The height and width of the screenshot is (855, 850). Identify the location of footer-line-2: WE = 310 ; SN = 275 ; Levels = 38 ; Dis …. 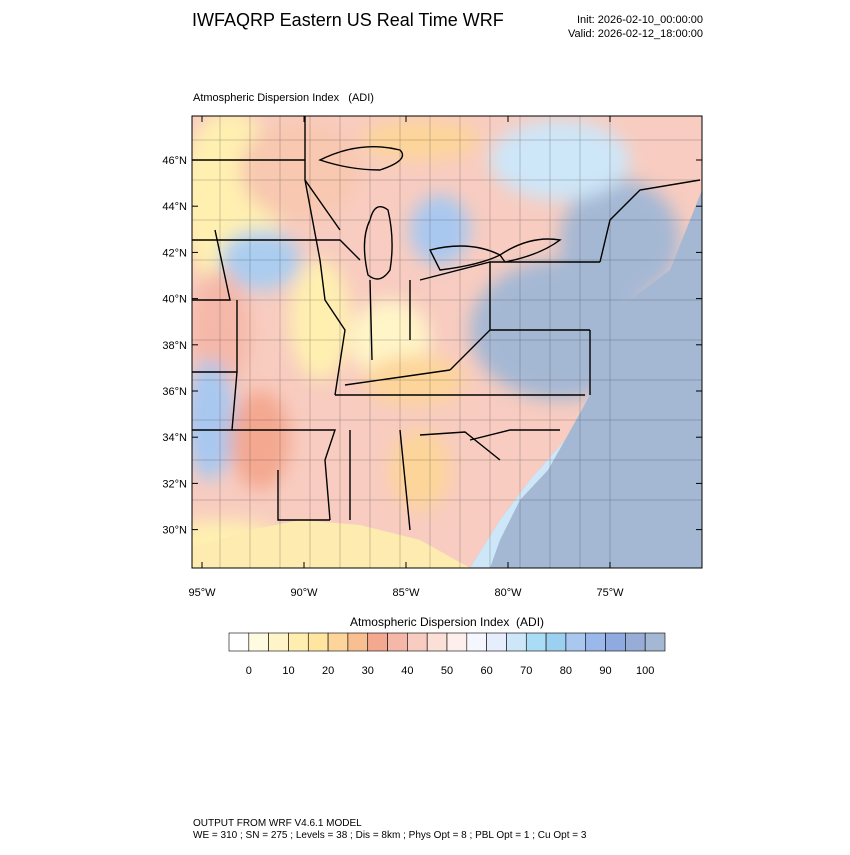
(390, 835).